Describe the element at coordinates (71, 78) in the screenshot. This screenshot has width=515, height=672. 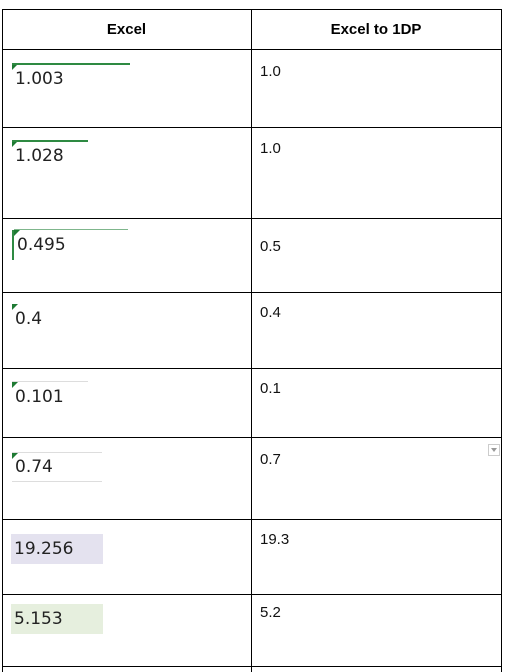
I see `excel-cell: 1.003` at that location.